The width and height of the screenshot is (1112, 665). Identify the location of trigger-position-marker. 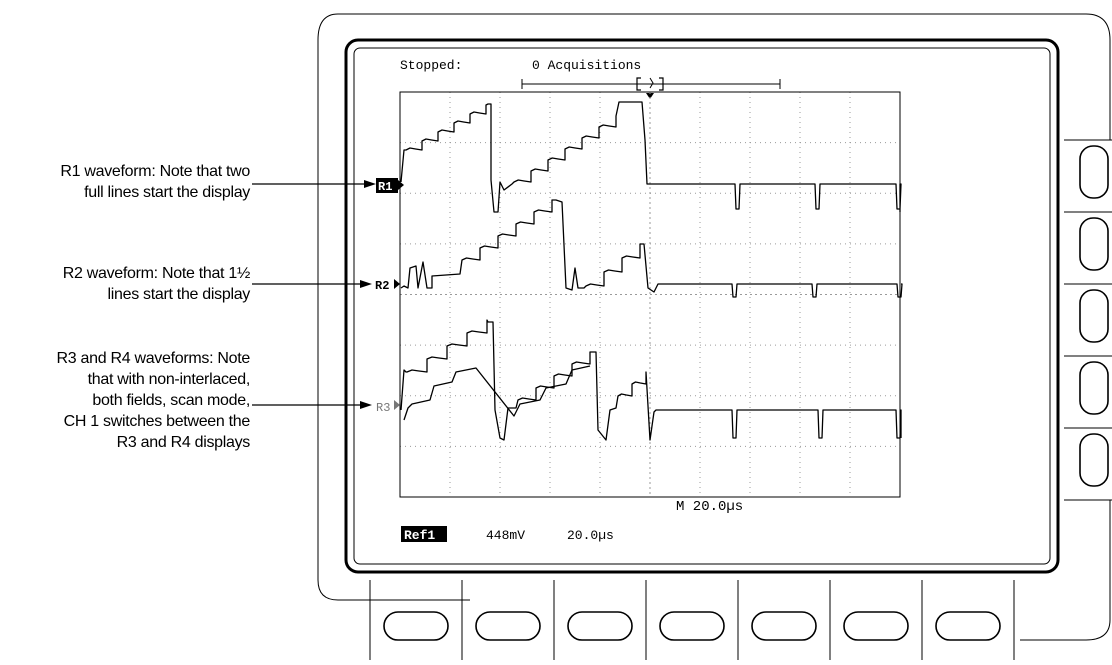
(650, 96).